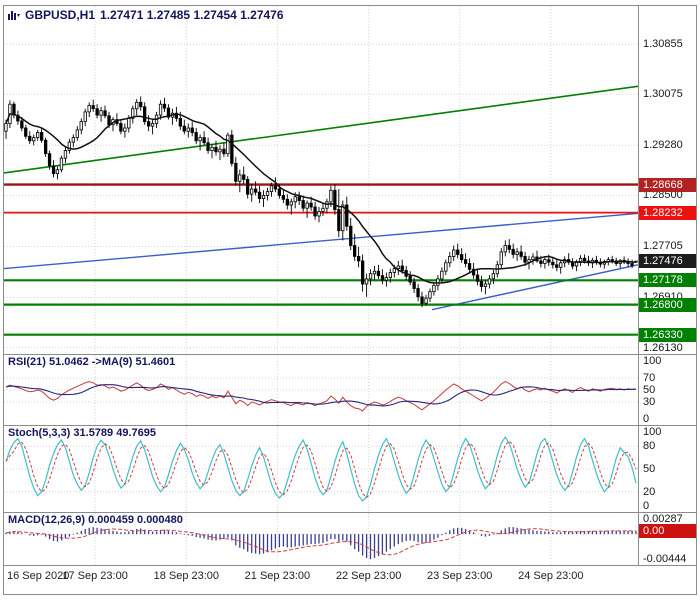 This screenshot has height=600, width=700. What do you see at coordinates (663, 195) in the screenshot?
I see `price-label: 1.28500` at bounding box center [663, 195].